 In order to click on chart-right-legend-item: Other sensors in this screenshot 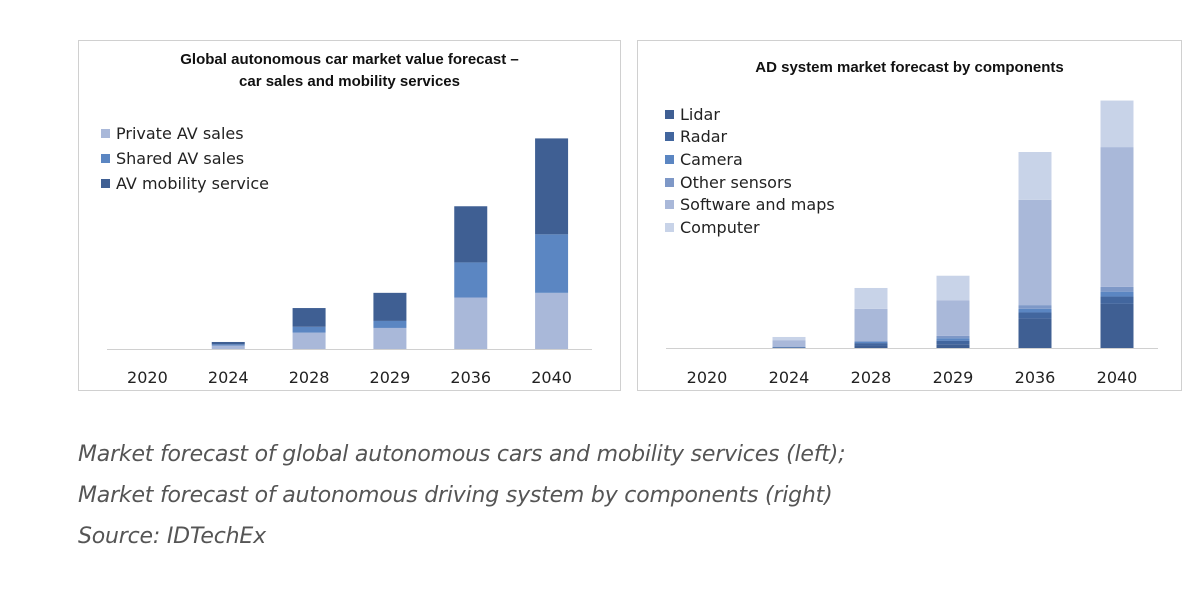, I will do `click(750, 182)`.